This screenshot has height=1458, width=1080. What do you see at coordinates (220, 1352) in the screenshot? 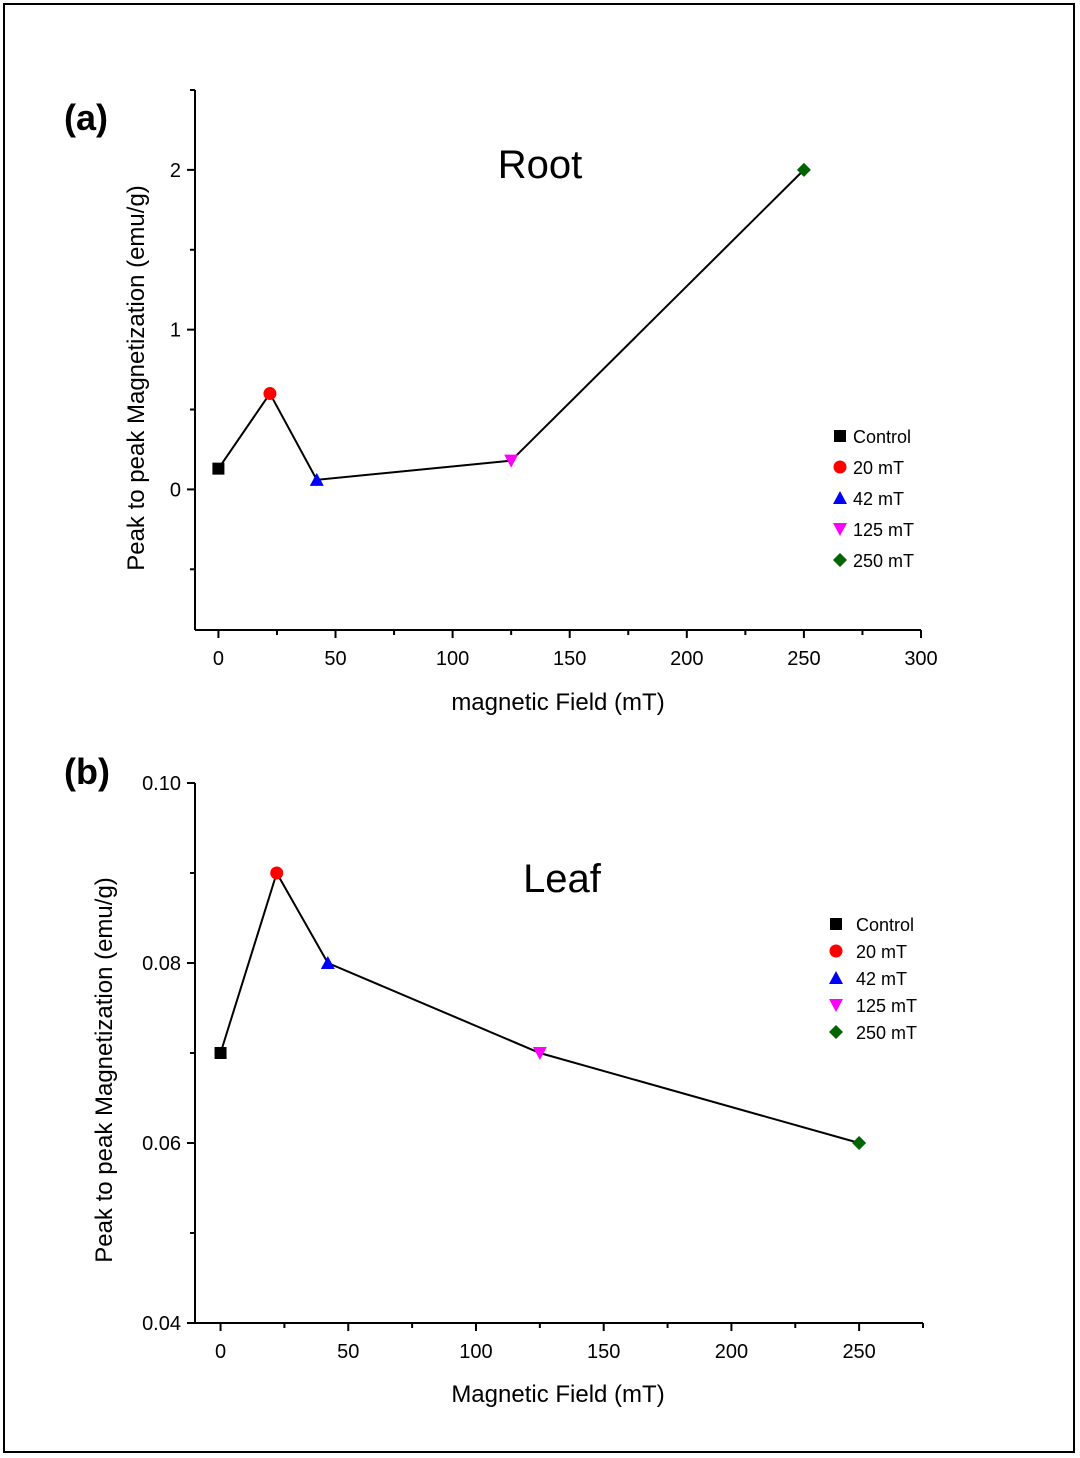
I see `chart-b-x-tick-label: 0` at bounding box center [220, 1352].